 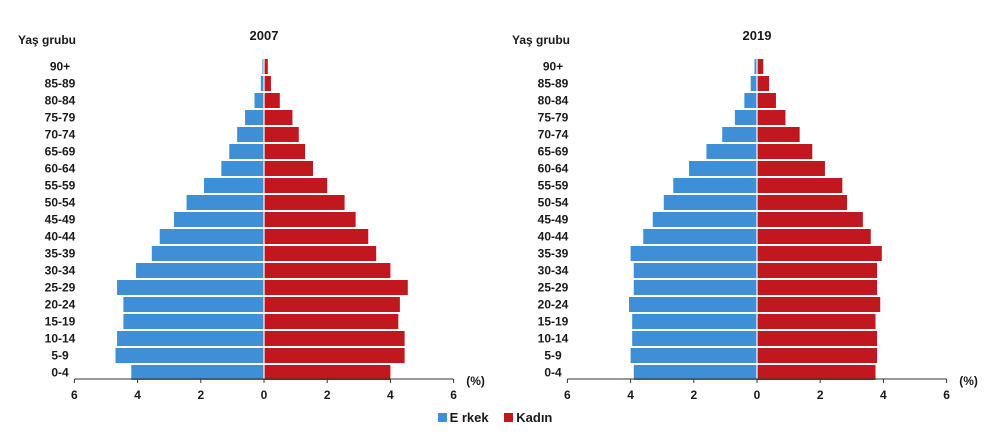 I want to click on x-tick-label-2007: 0, so click(x=264, y=395).